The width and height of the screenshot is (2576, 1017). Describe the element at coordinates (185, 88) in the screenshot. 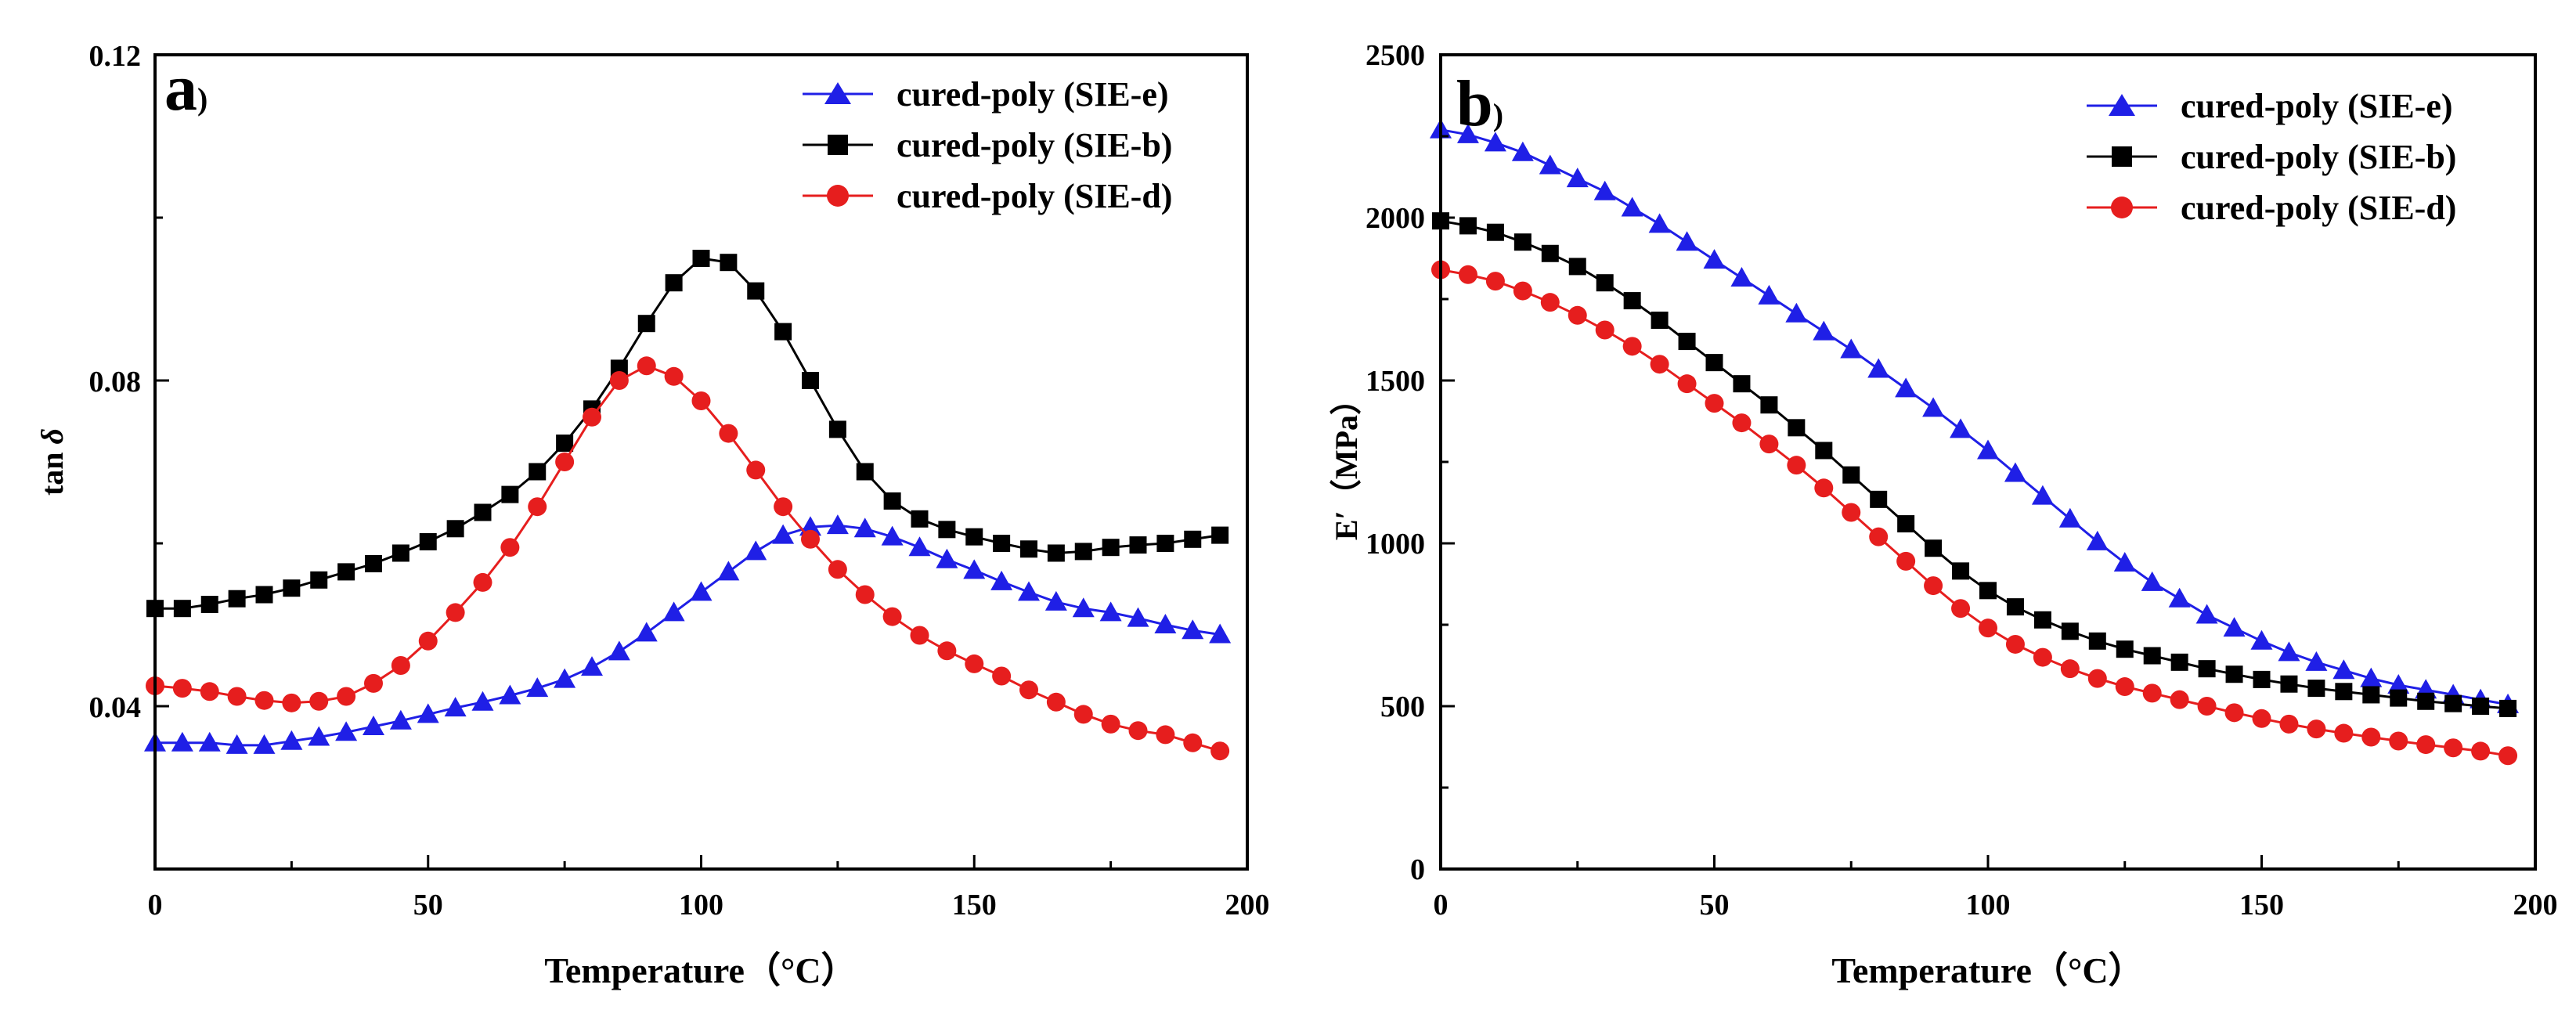

I see `panel-a-label: a)` at that location.